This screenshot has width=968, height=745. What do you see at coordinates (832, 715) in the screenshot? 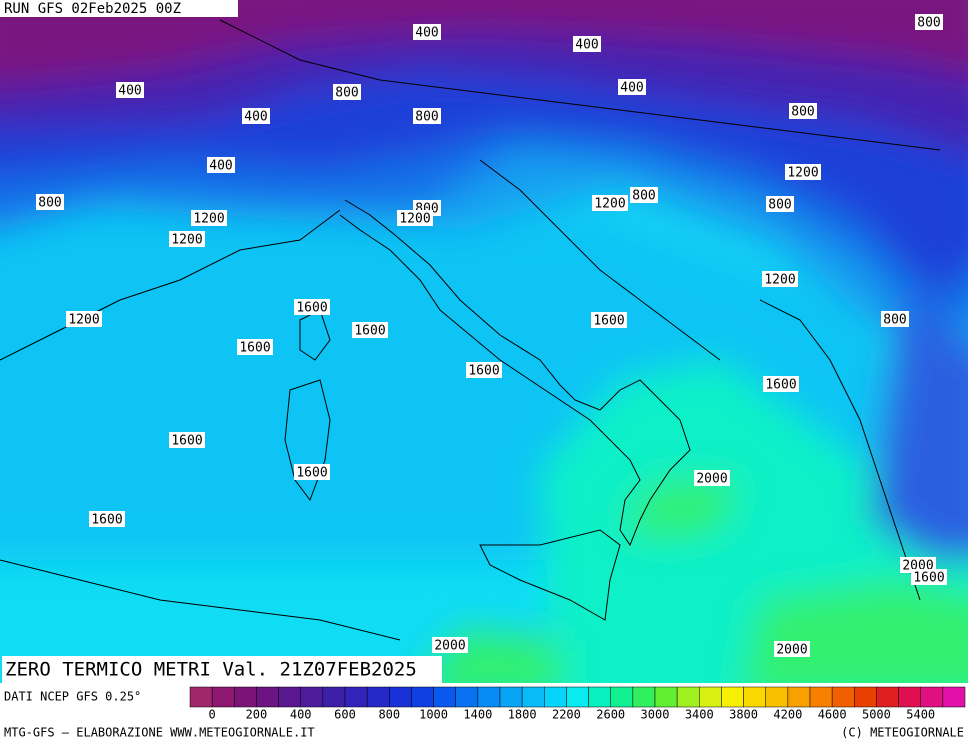
I see `legend-label: 4600` at bounding box center [832, 715].